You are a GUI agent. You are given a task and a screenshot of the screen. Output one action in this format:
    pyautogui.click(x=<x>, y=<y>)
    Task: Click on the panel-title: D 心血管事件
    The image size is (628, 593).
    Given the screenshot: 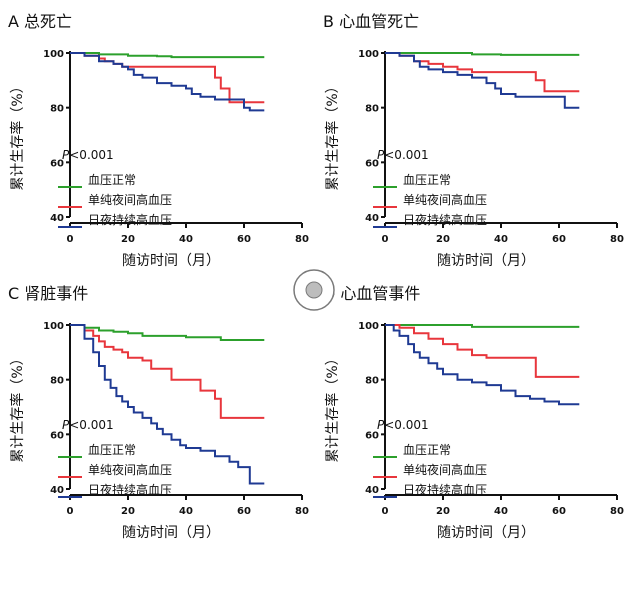 What is the action you would take?
    pyautogui.click(x=371, y=293)
    